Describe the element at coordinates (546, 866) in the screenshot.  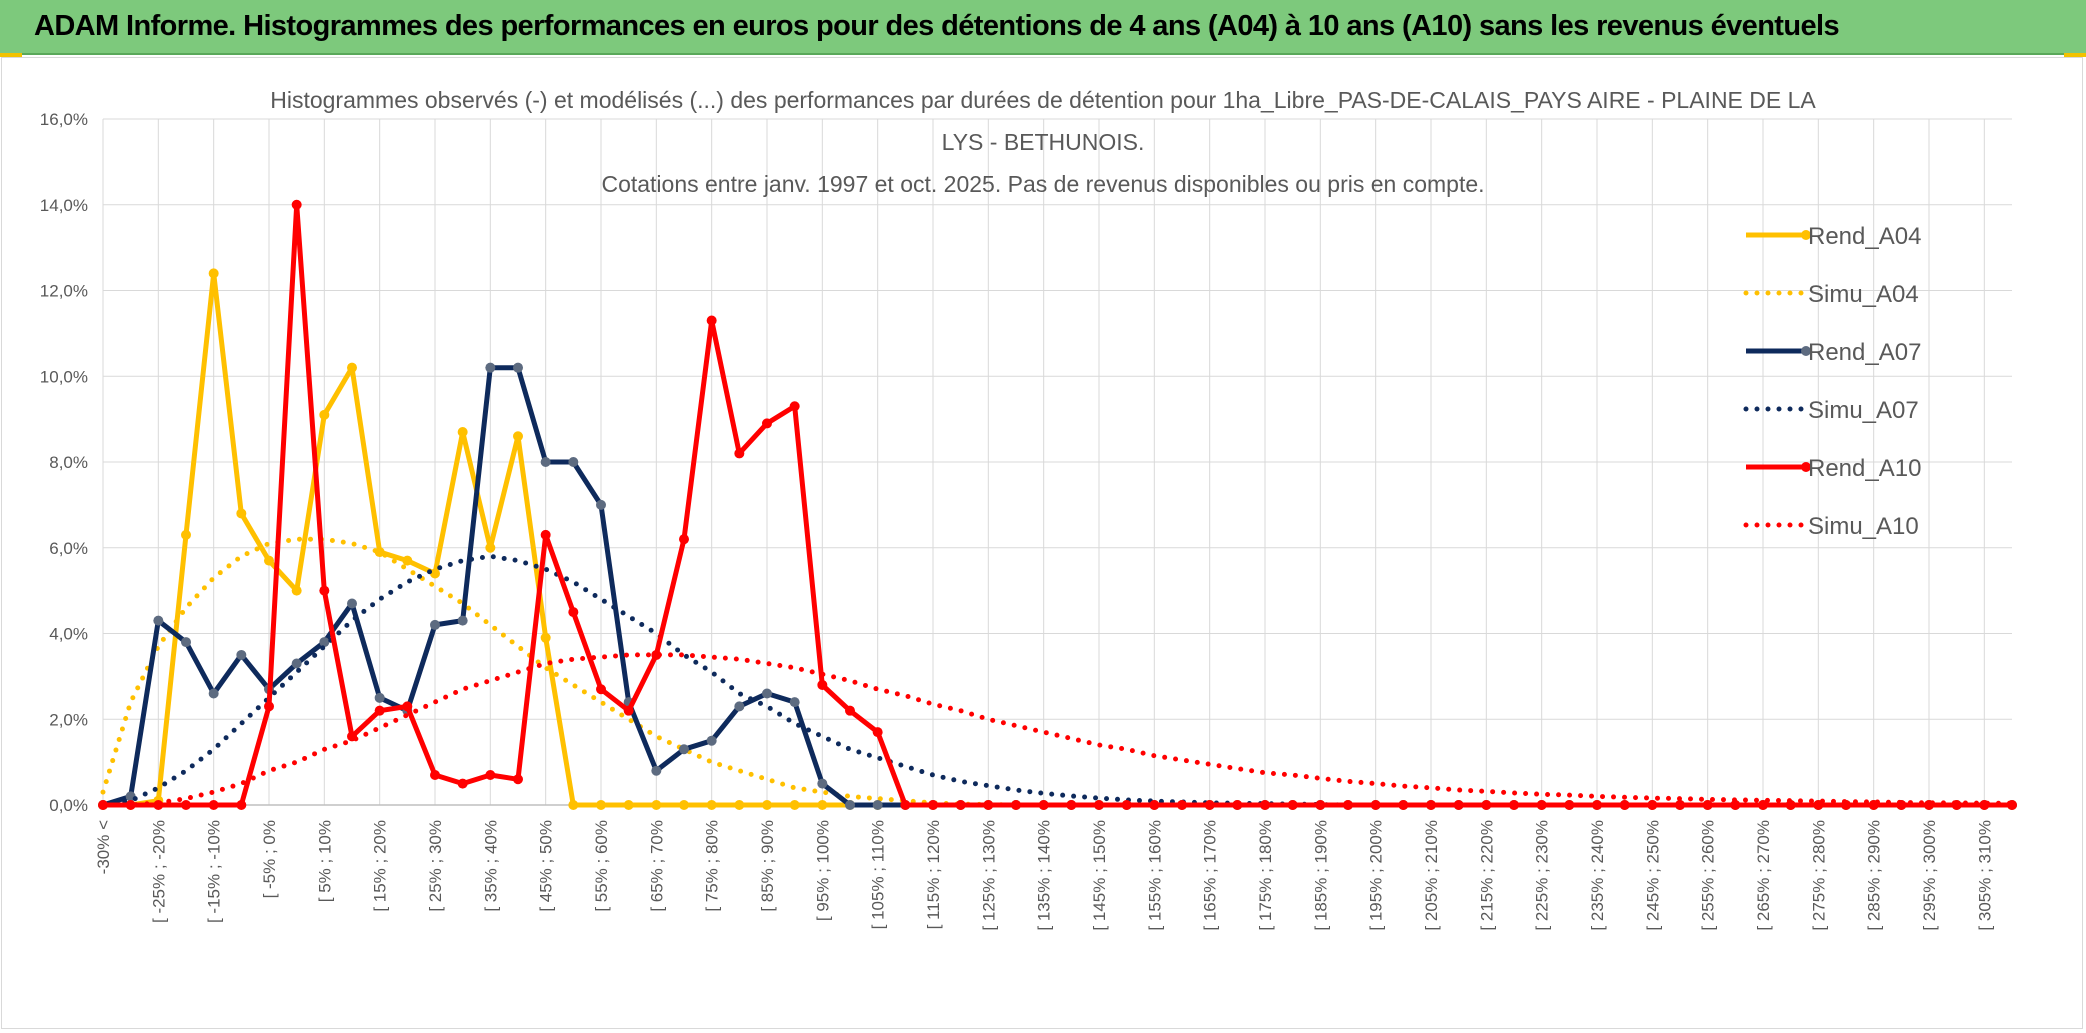
I see `x-tick-label: [ 45% ; 50%` at that location.